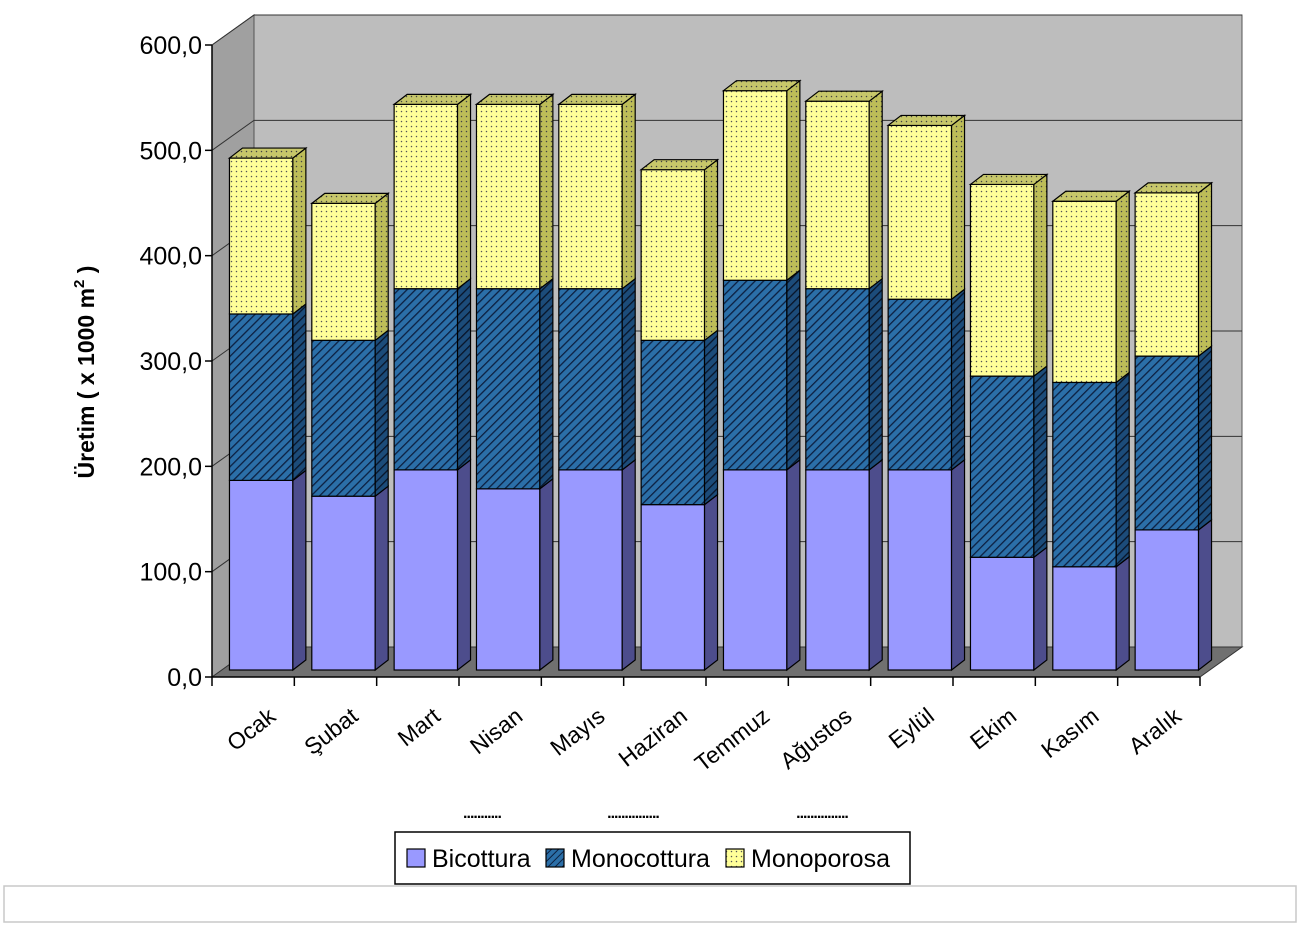 This screenshot has height=931, width=1300. I want to click on y-tick-labels: 0,0 100,0 200,0 300,0 400,0 500,0 600,0, so click(170, 362).